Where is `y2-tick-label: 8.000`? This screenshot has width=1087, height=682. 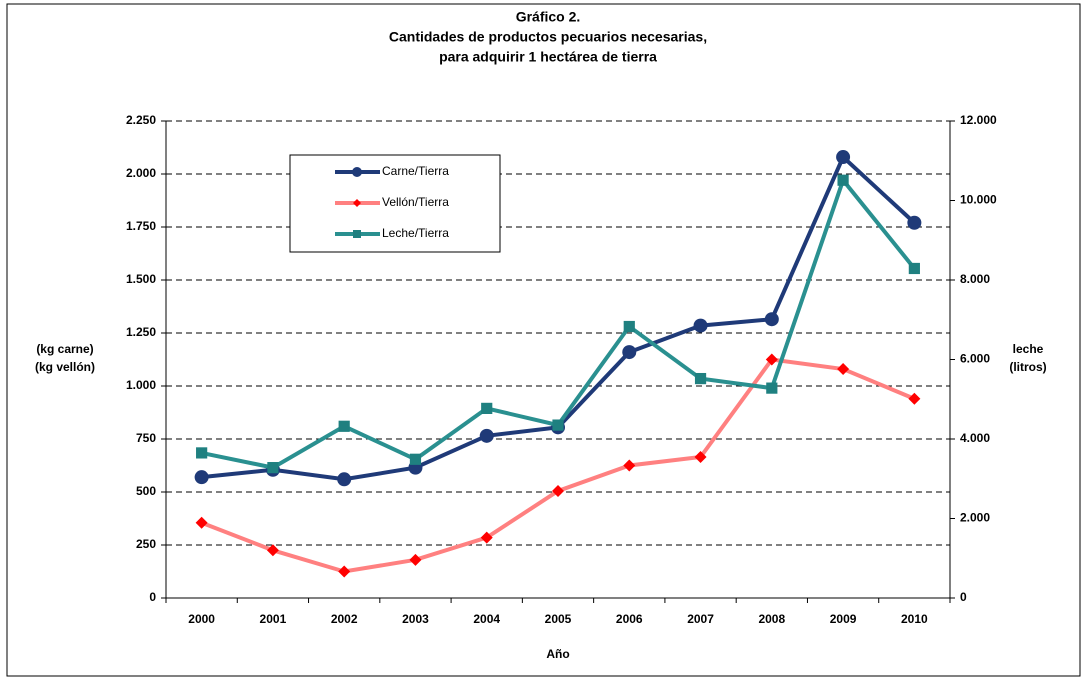
y2-tick-label: 8.000 is located at coordinates (975, 279).